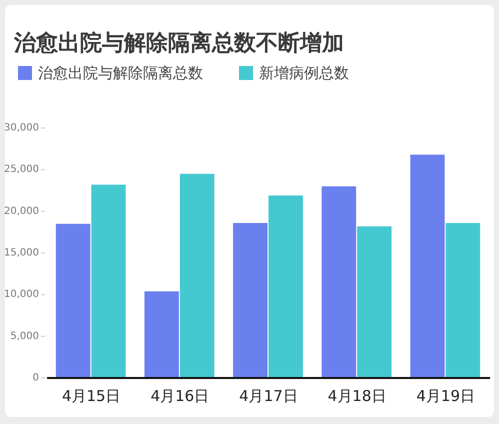 Image resolution: width=499 pixels, height=424 pixels. What do you see at coordinates (91, 396) in the screenshot?
I see `x-tick-label: 4月15日` at bounding box center [91, 396].